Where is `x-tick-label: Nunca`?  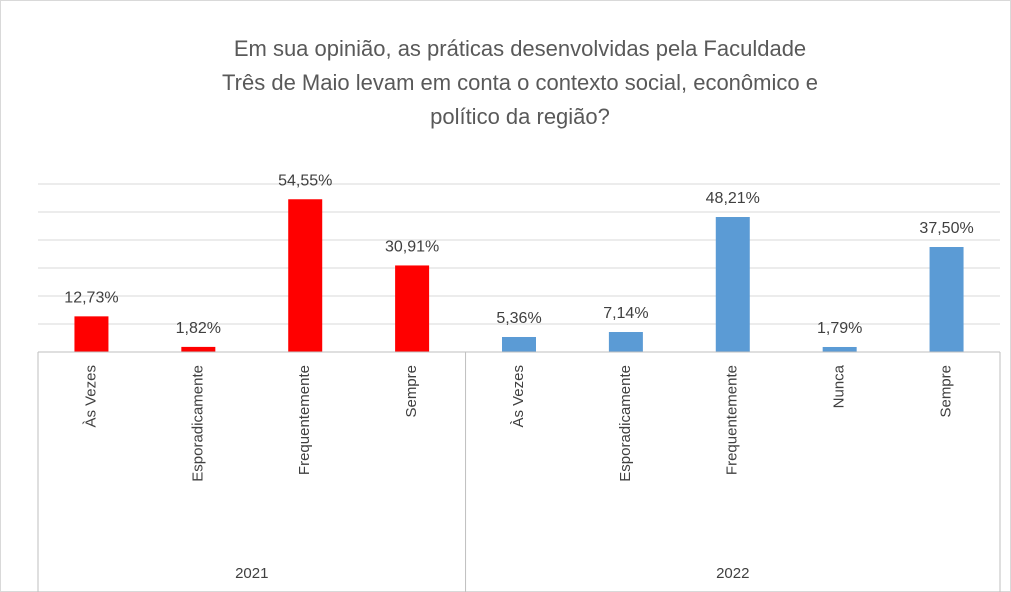 x-tick-label: Nunca is located at coordinates (839, 386).